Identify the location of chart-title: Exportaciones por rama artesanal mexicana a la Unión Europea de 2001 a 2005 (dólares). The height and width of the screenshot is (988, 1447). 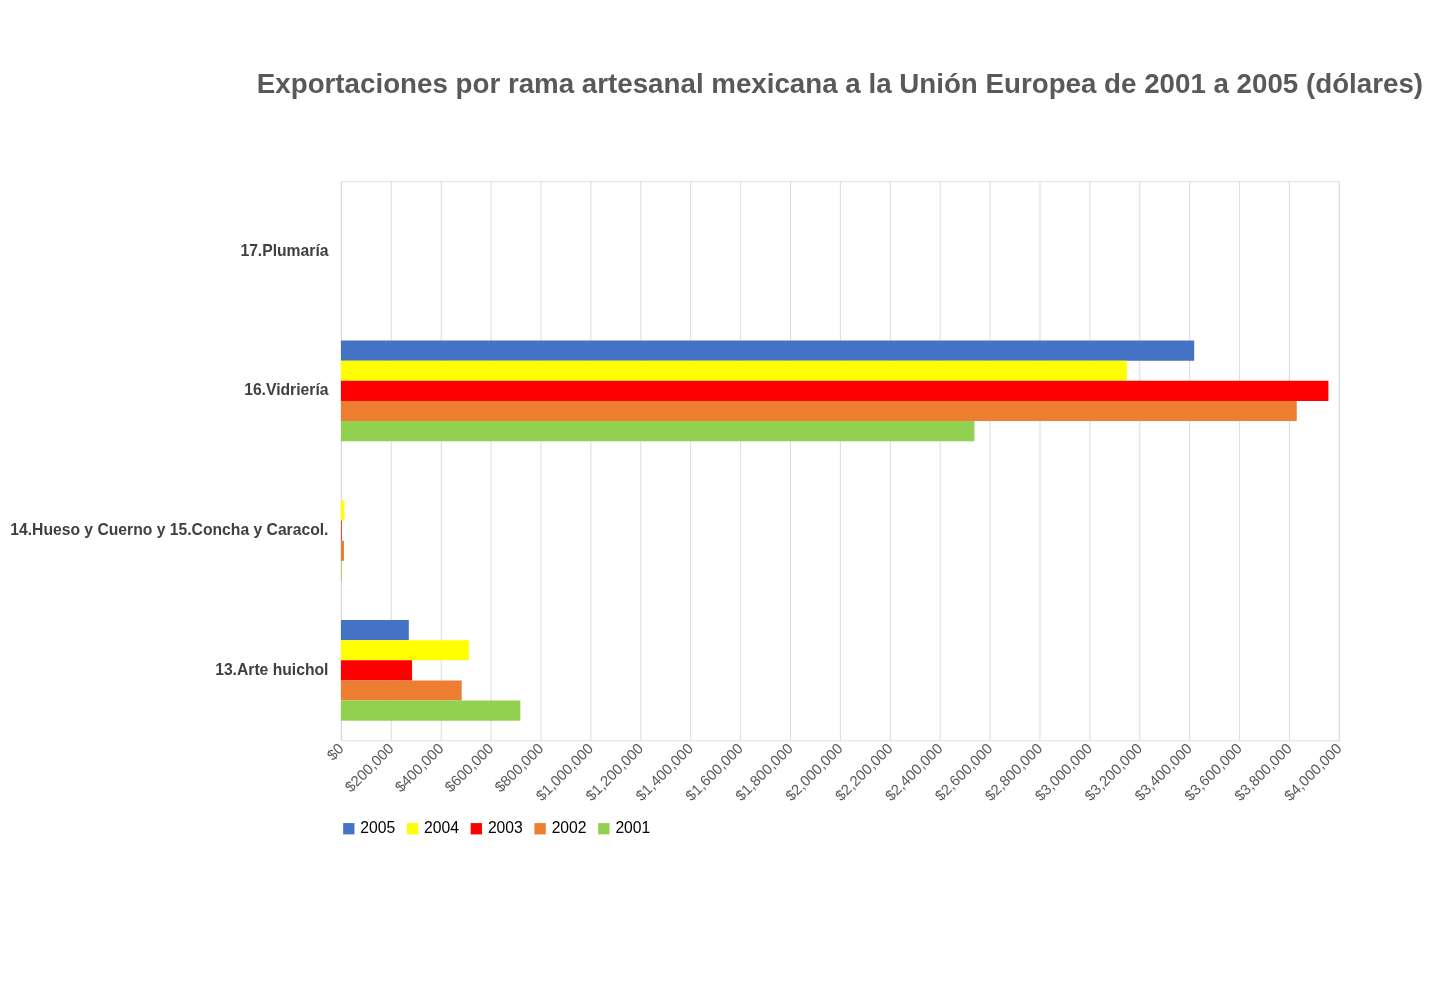
(840, 83).